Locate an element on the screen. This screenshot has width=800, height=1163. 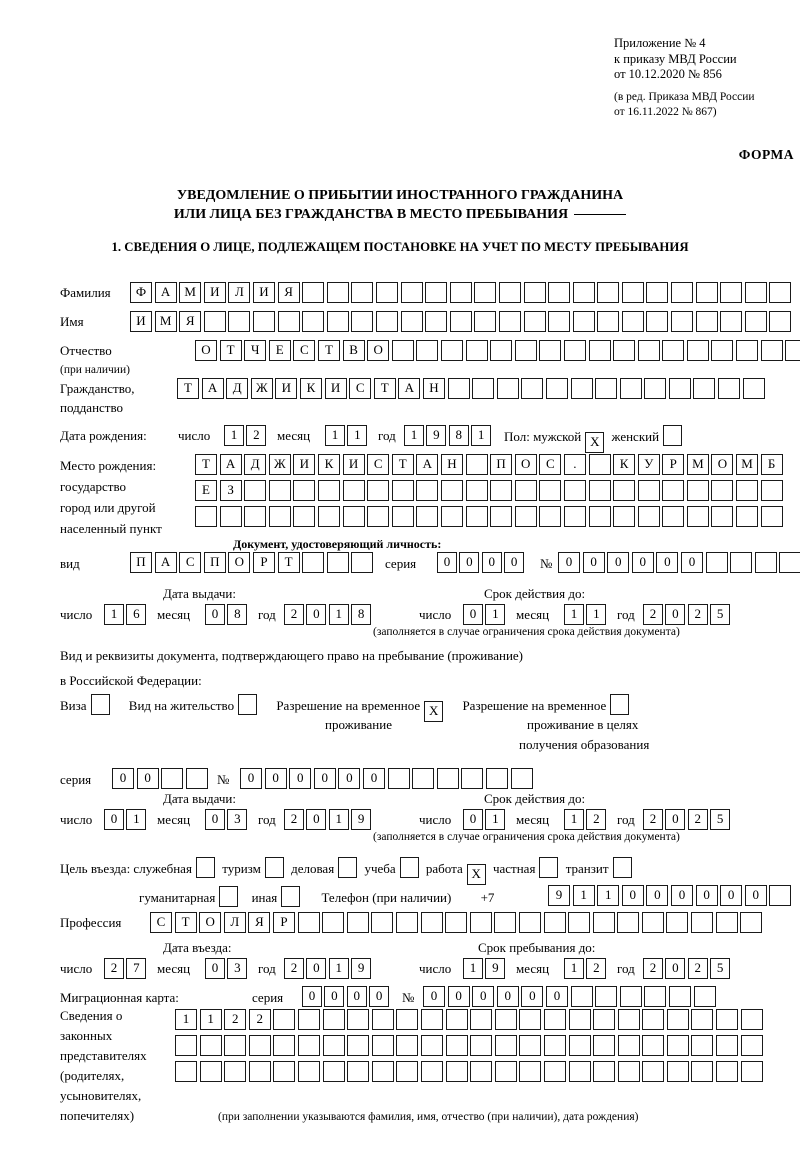
purpose-other-checkbox is located at coordinates (291, 896).